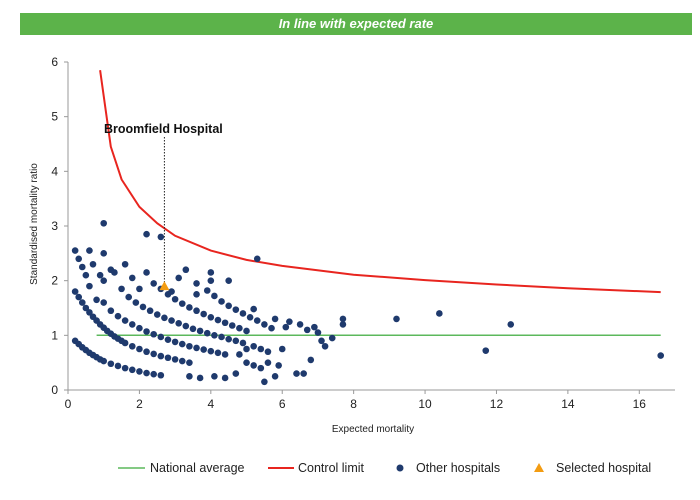 The height and width of the screenshot is (500, 700). I want to click on legend-control-limit-label: Control limit, so click(331, 468).